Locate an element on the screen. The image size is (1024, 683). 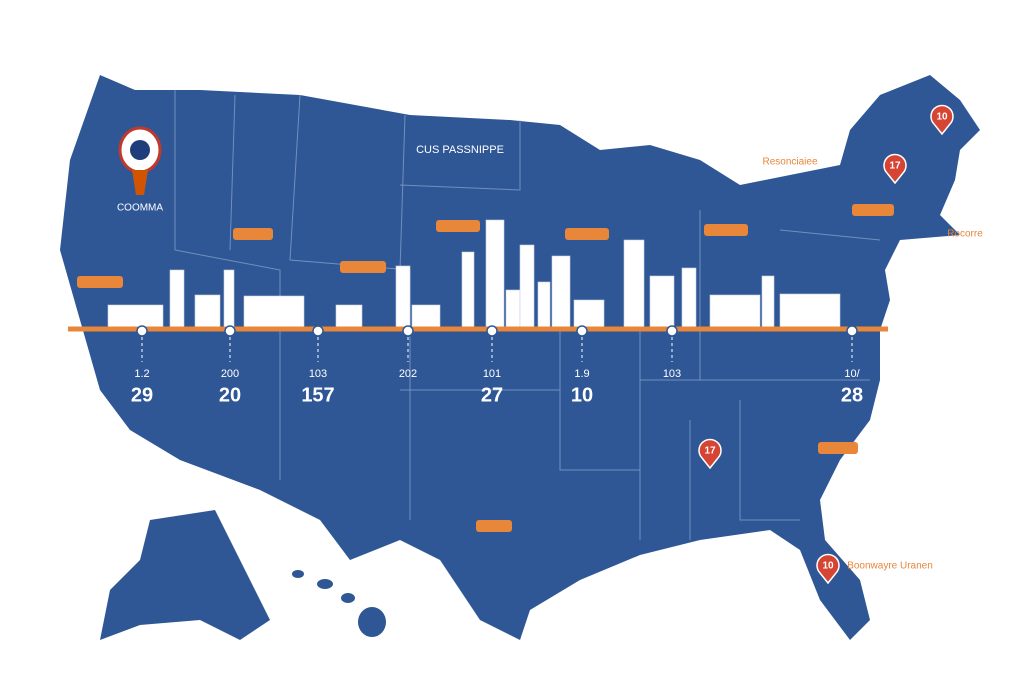
skyline is located at coordinates (474, 273).